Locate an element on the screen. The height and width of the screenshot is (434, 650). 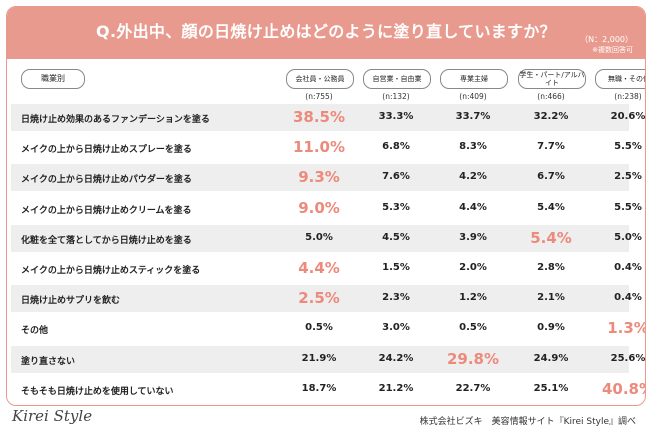
category-header: 職業別 is located at coordinates (53, 79).